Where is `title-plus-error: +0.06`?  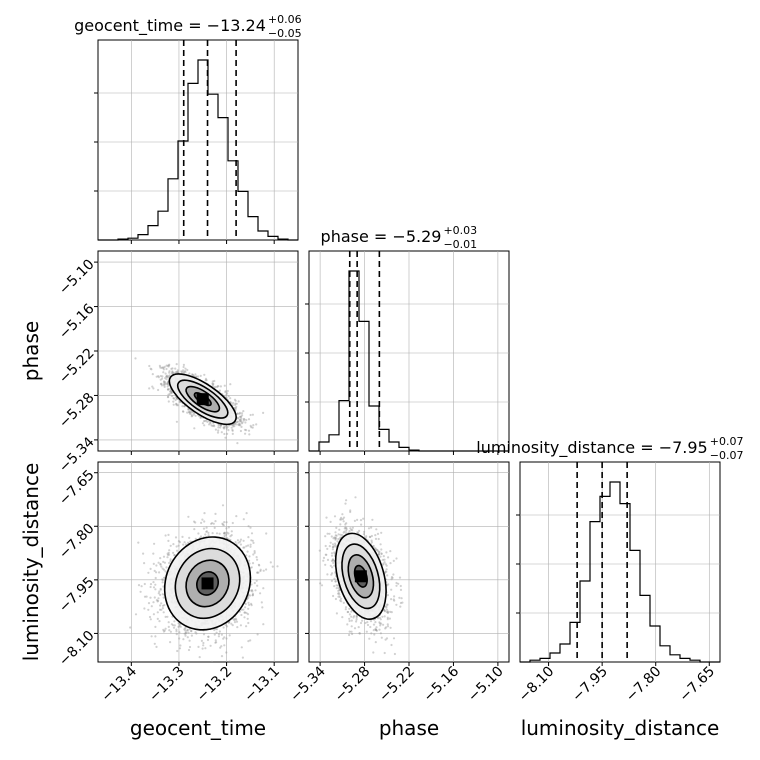 title-plus-error: +0.06 is located at coordinates (285, 19).